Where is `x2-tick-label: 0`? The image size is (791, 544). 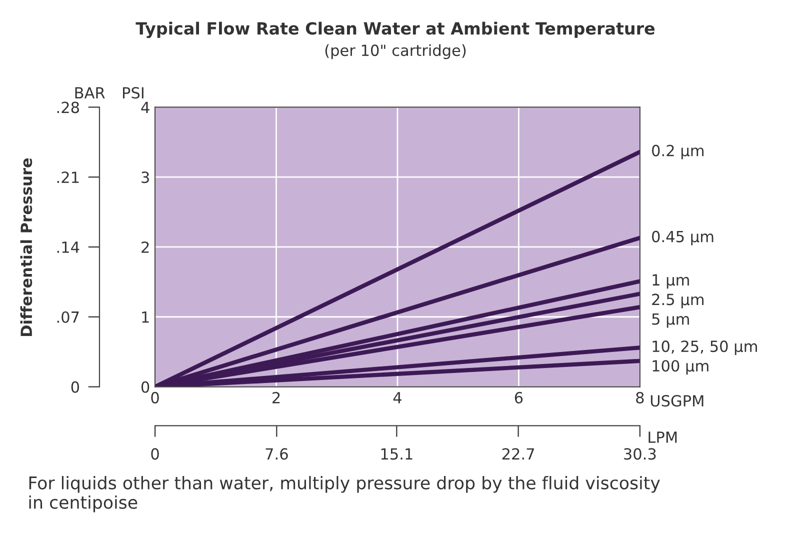
x2-tick-label: 0 is located at coordinates (155, 454).